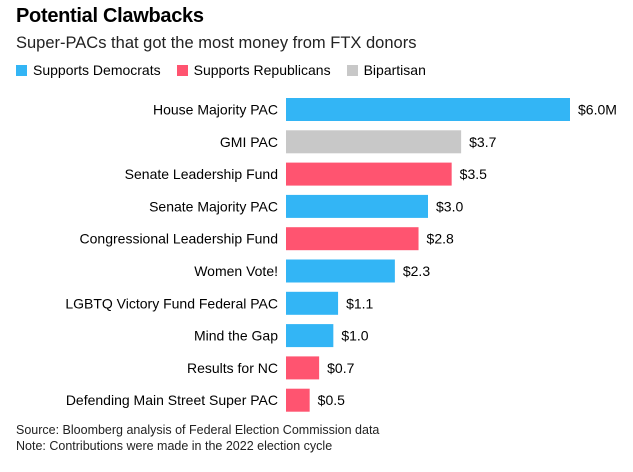 The image size is (633, 472). Describe the element at coordinates (110, 16) in the screenshot. I see `chart-title: Potential Clawbacks` at that location.